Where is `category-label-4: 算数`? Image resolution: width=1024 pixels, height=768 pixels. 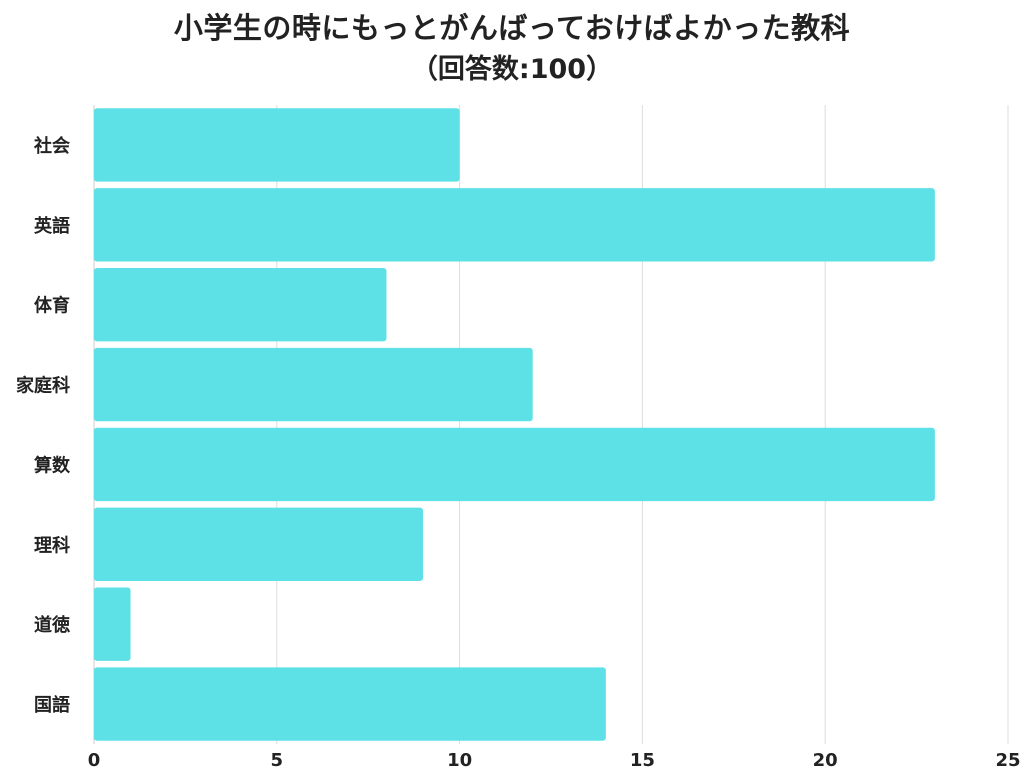
category-label-4: 算数 is located at coordinates (52, 465).